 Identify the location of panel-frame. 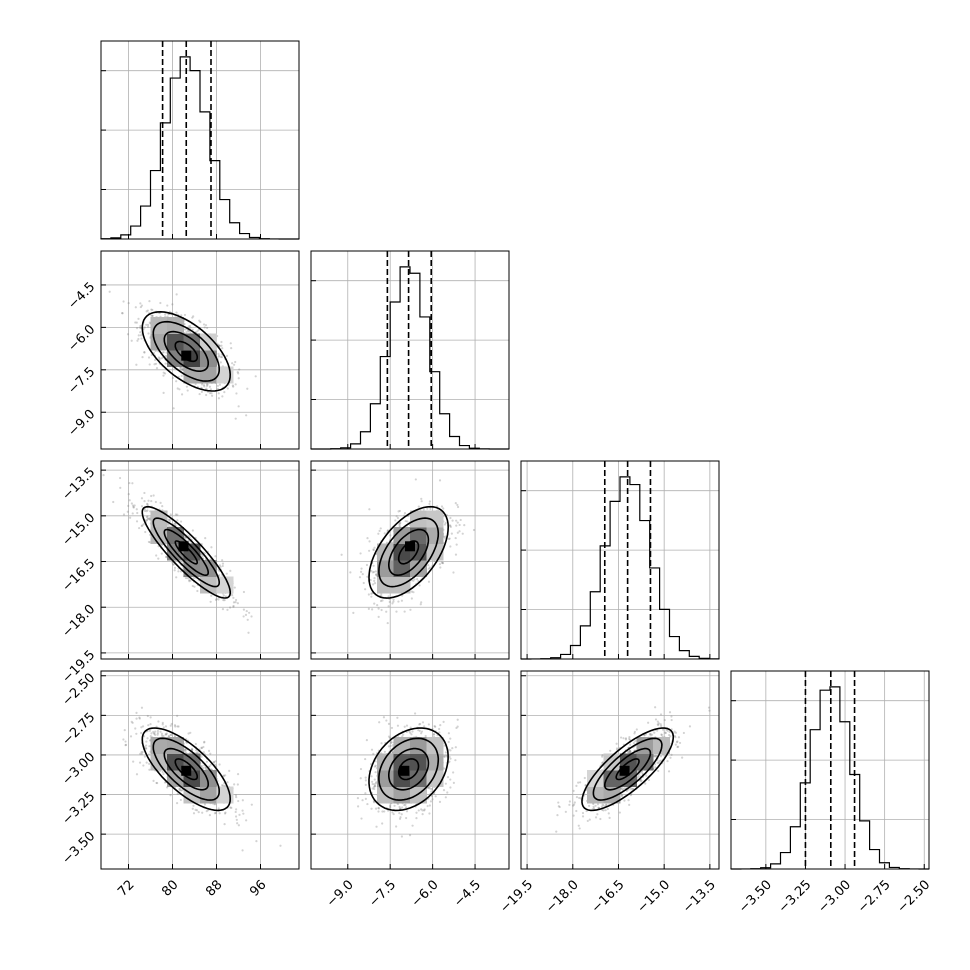
(830, 770).